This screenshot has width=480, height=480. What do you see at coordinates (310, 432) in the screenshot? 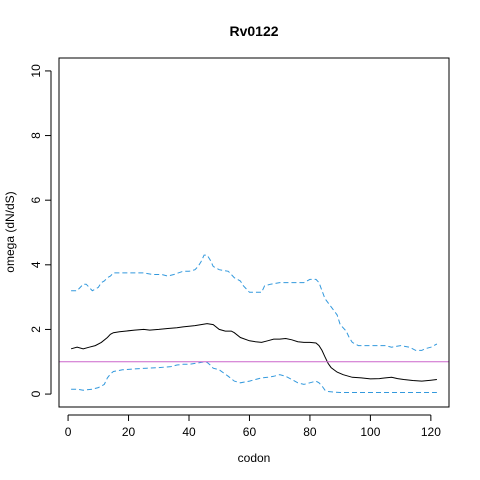
I see `x-tick-label: 80` at bounding box center [310, 432].